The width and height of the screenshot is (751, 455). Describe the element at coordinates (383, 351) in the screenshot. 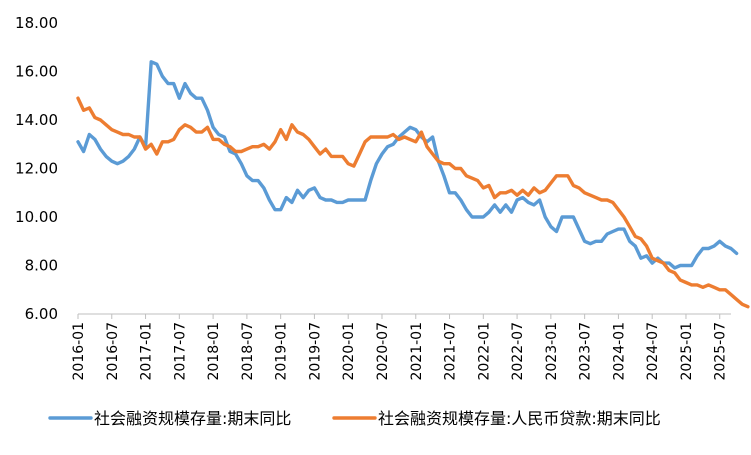

I see `x-tick-label: 2020-07` at that location.